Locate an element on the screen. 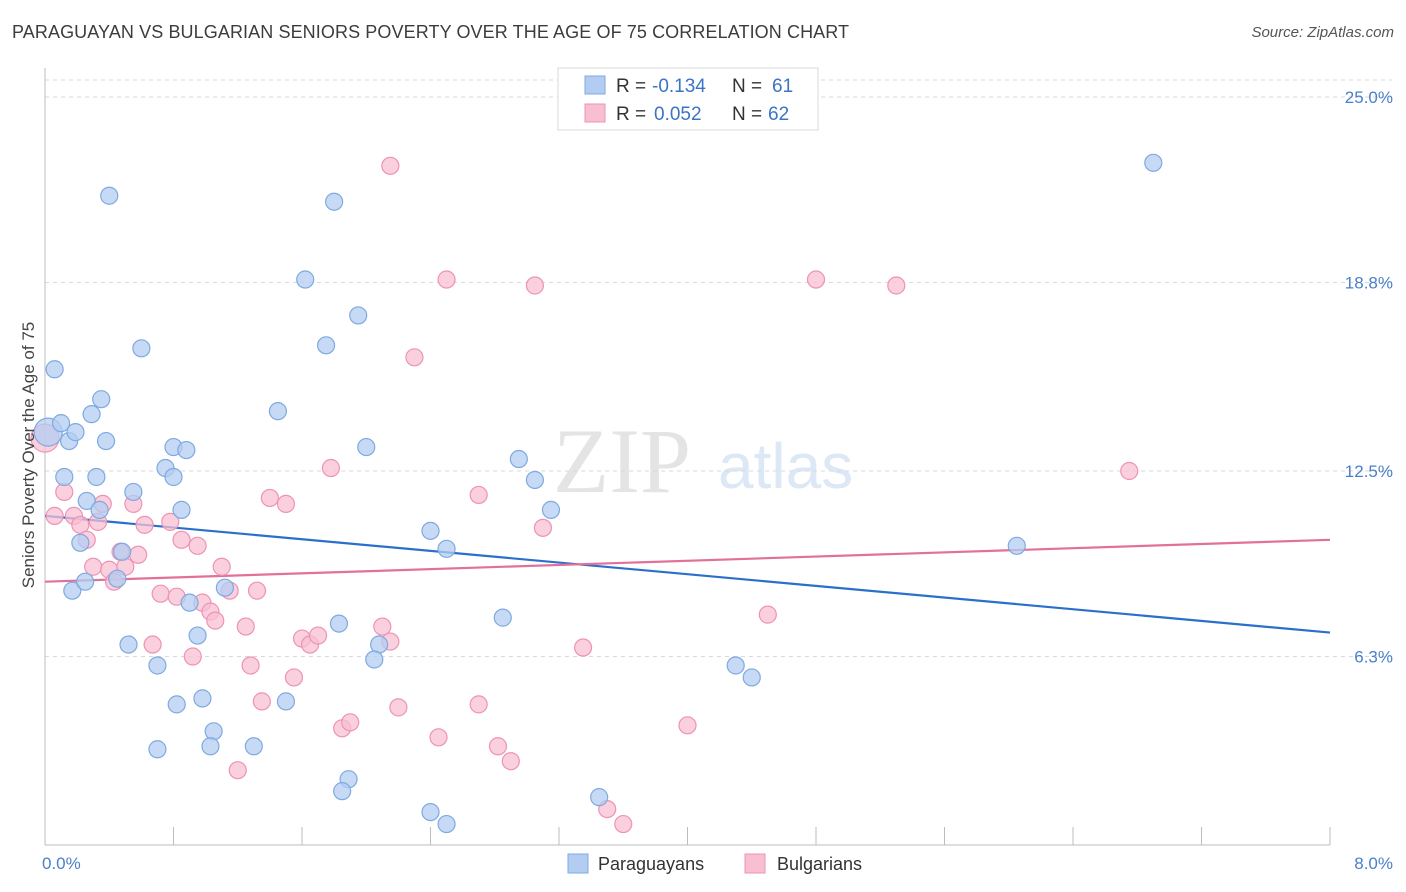 The height and width of the screenshot is (892, 1406). y-tick-labels: 6.3% 12.5% 18.8% 25.0% is located at coordinates (1369, 377).